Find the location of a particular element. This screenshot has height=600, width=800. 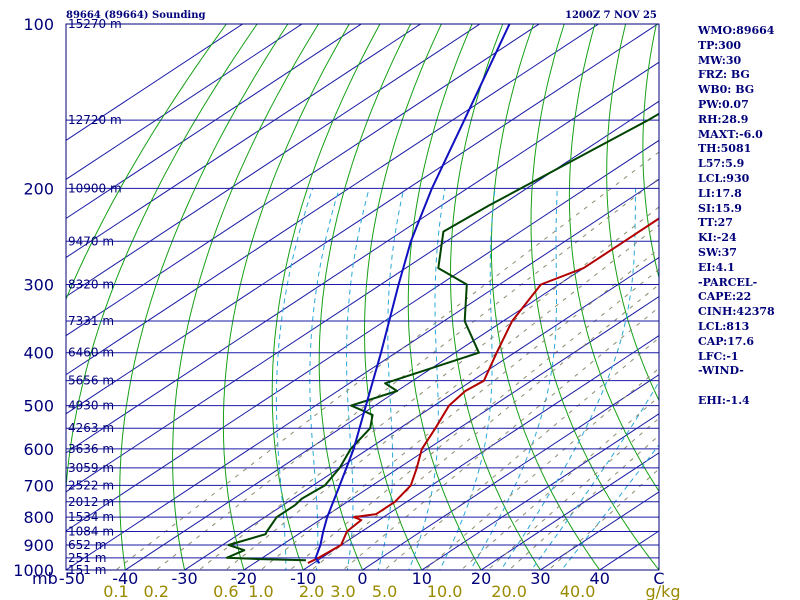

pressure-tick-label: 200 is located at coordinates (38, 188).